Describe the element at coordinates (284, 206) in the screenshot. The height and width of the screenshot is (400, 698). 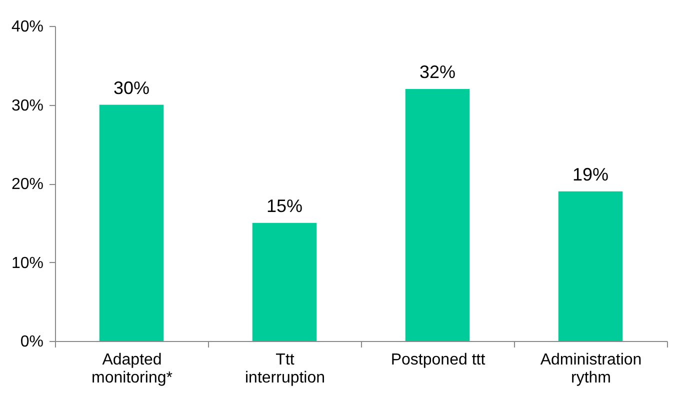
I see `data-label: 15%` at that location.